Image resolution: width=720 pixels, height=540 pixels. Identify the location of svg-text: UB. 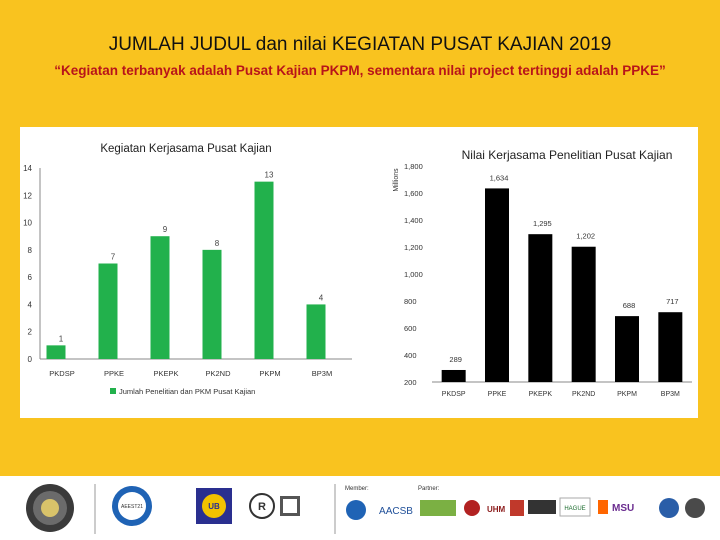
(214, 506).